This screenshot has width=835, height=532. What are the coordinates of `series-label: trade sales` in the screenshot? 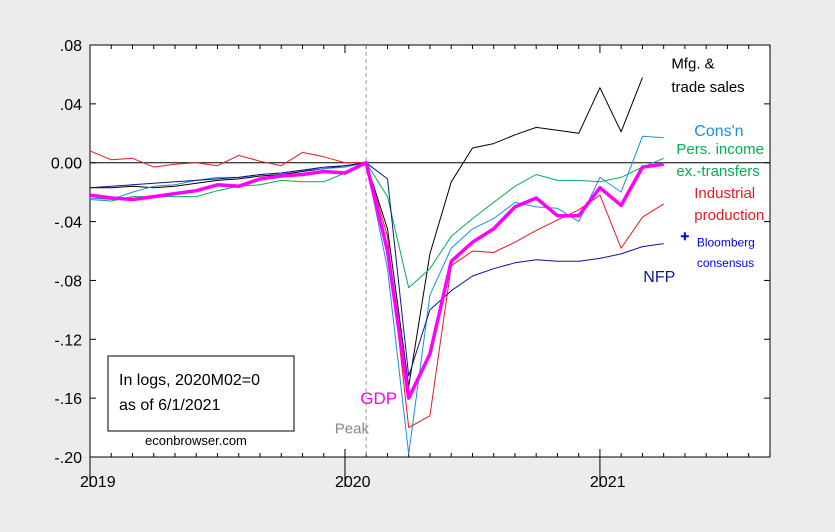 It's located at (707, 87).